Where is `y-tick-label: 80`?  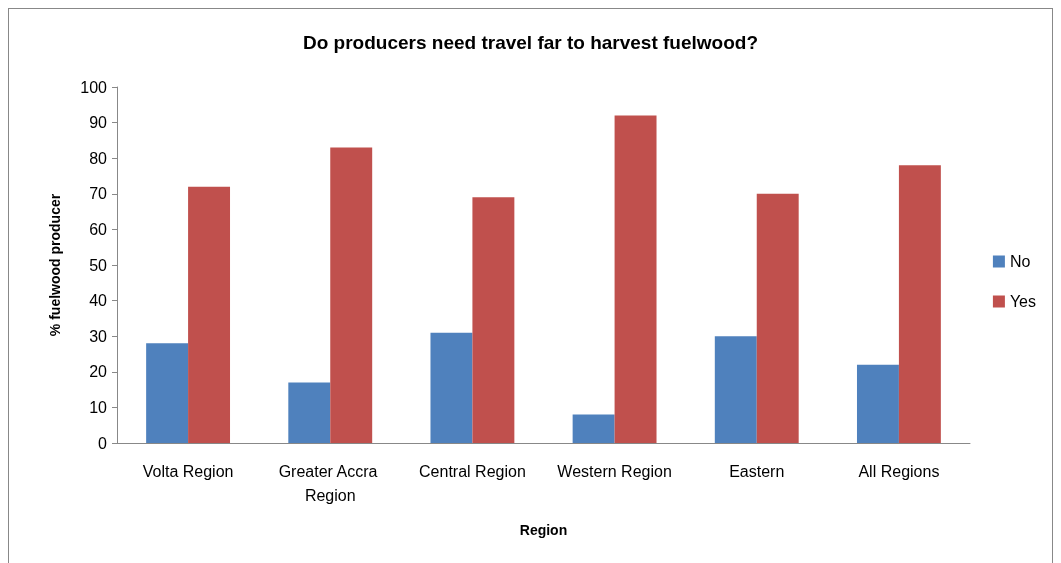
y-tick-label: 80 is located at coordinates (98, 158).